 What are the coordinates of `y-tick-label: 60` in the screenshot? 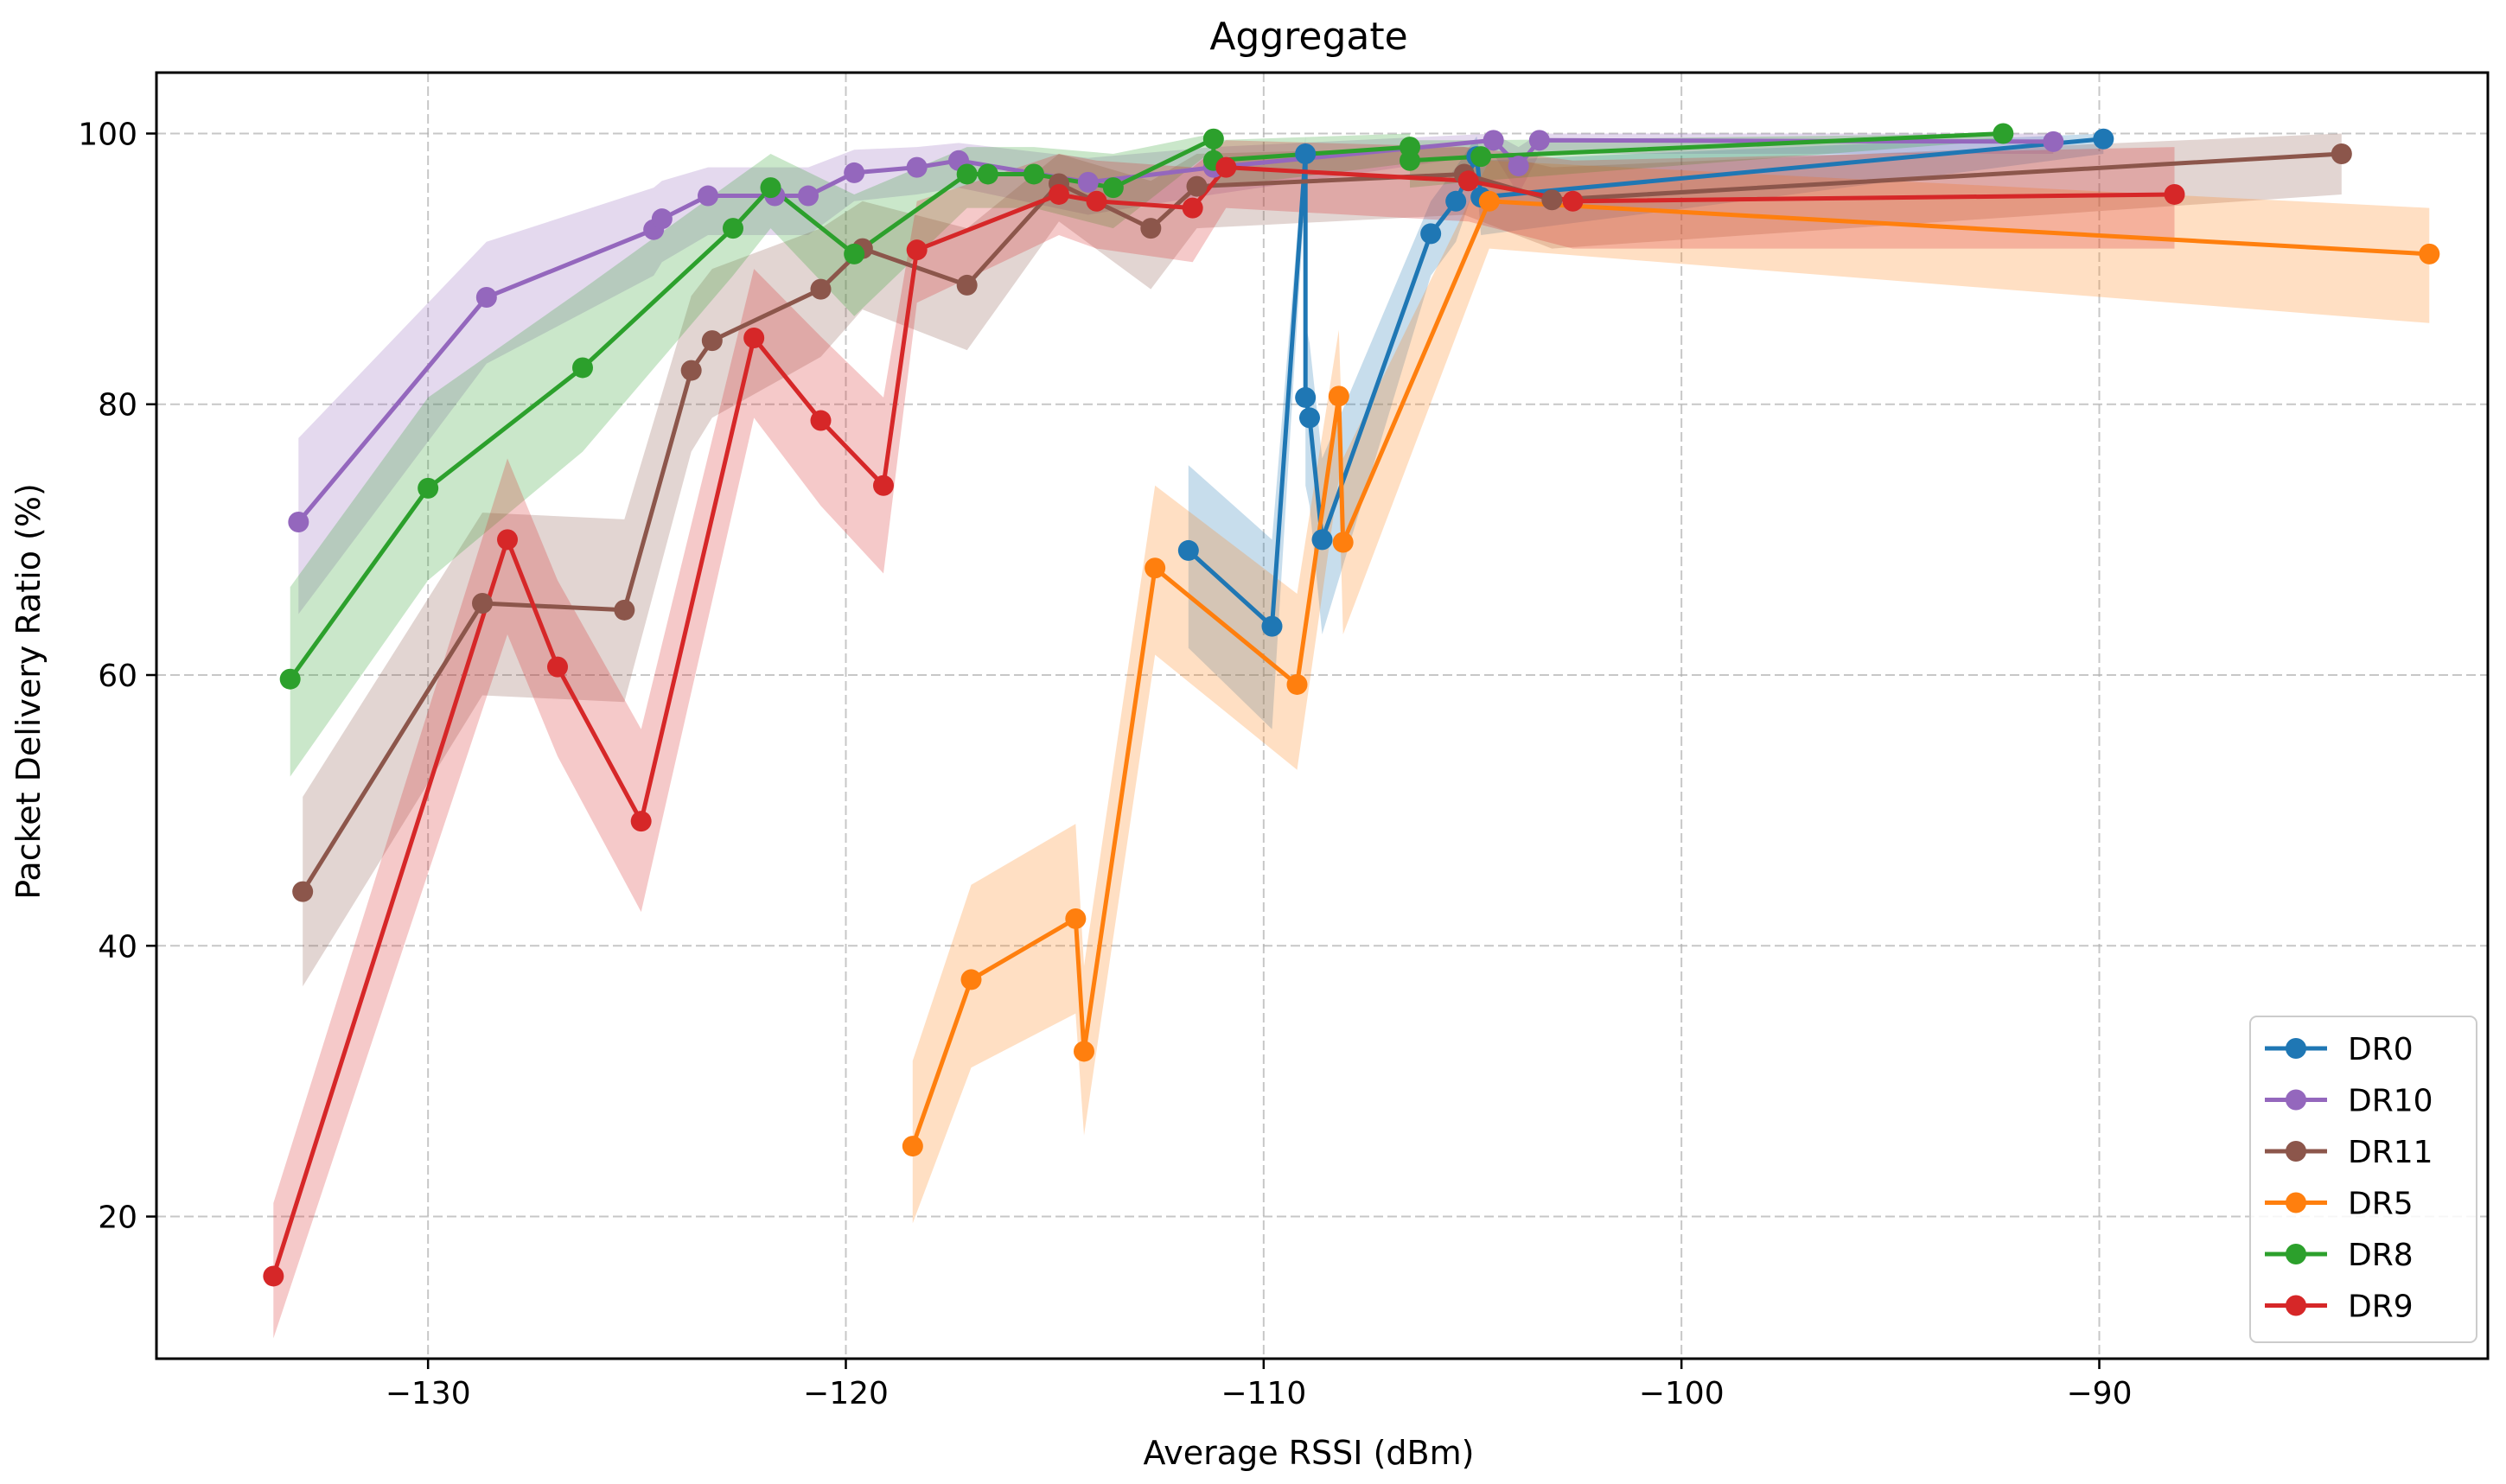 It's located at (118, 676).